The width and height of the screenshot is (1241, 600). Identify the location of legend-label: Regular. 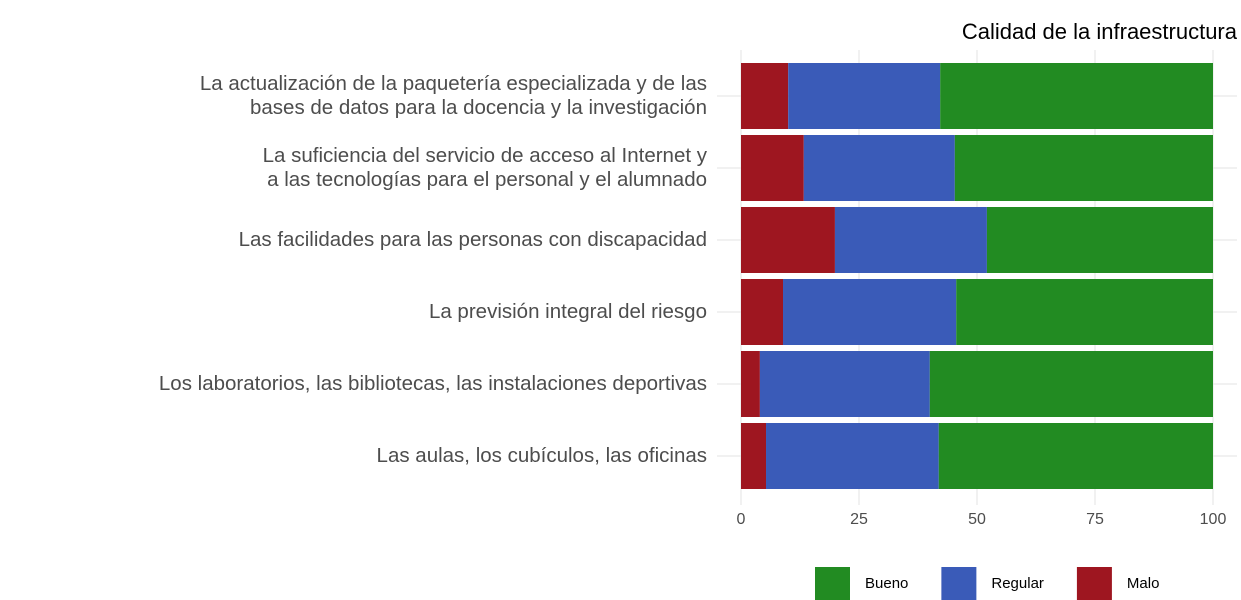
(1017, 583).